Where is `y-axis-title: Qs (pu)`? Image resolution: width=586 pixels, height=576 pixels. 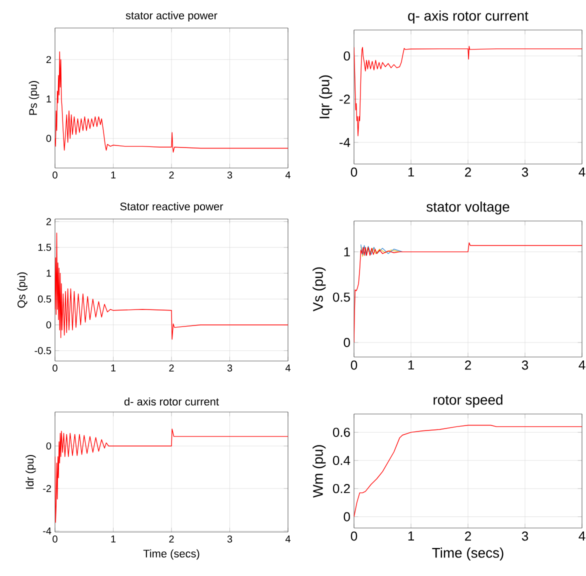
y-axis-title: Qs (pu) is located at coordinates (22, 290).